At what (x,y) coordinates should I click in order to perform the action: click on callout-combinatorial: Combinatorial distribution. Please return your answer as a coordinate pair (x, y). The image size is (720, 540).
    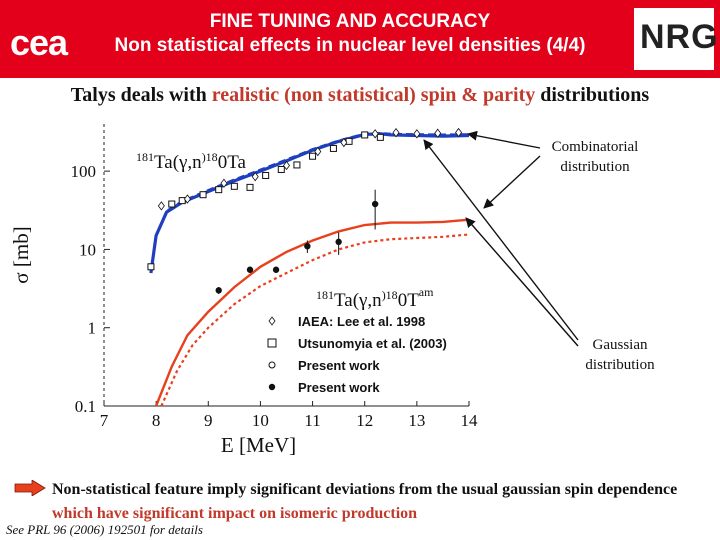
    Looking at the image, I should click on (595, 157).